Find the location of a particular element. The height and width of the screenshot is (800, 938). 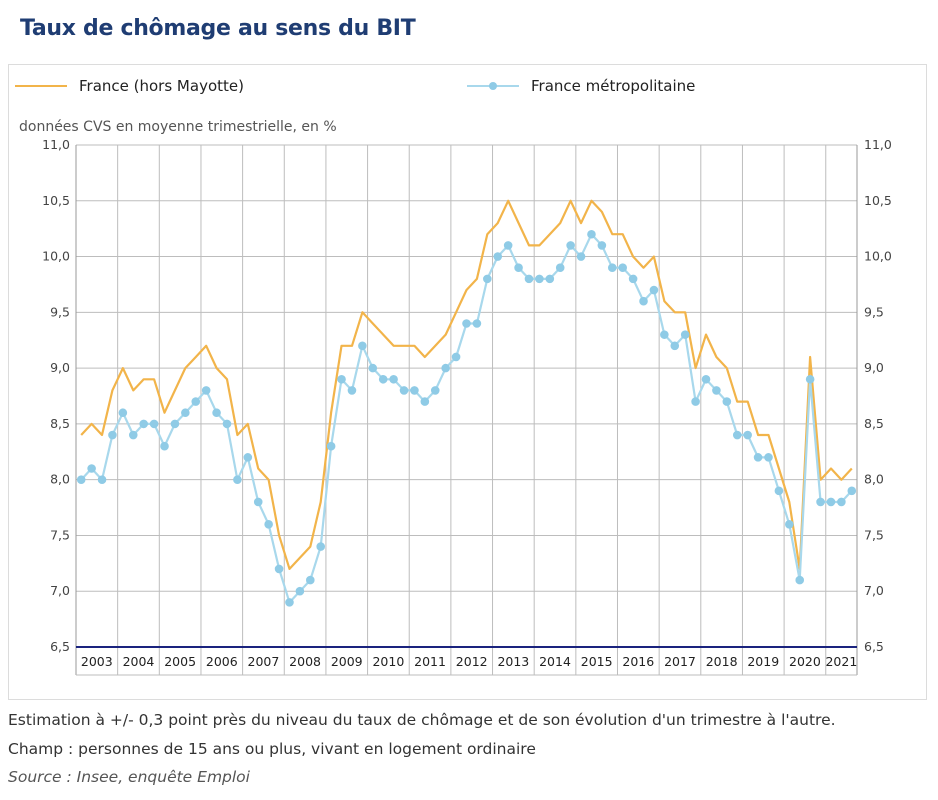

x-tick-label: 2008 is located at coordinates (305, 661).